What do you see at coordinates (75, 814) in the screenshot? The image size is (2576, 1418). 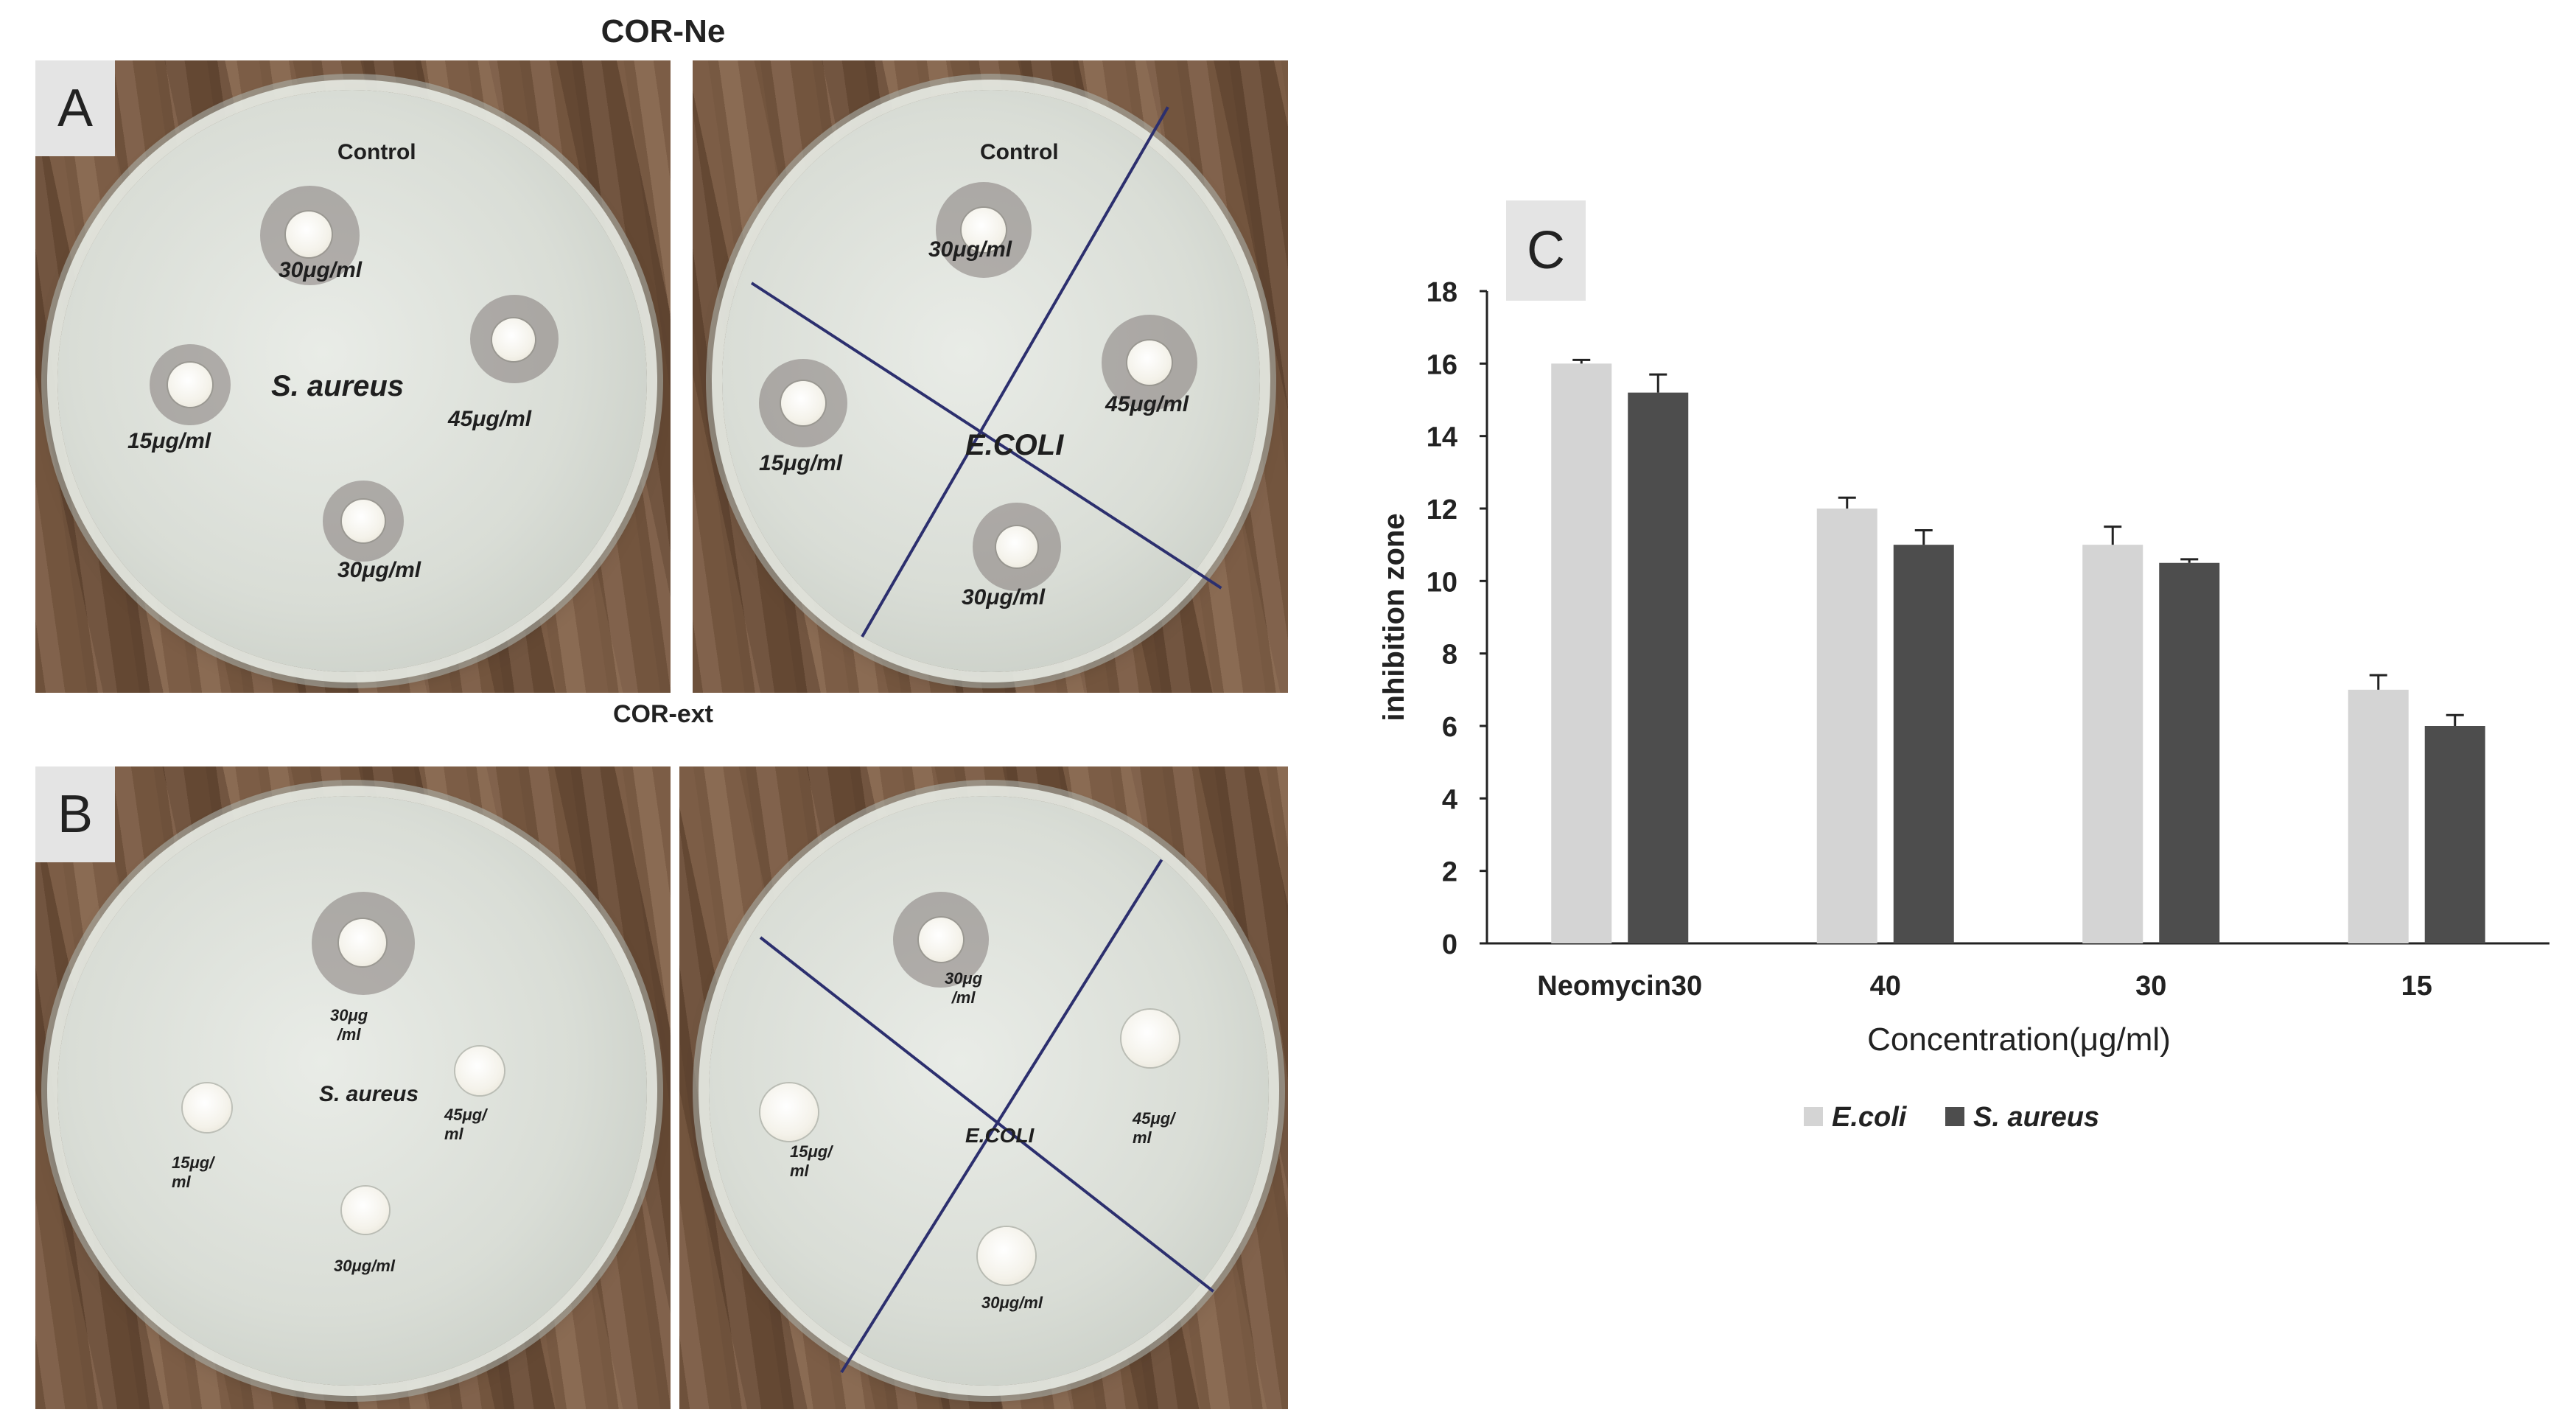 I see `panel-label-b: B` at bounding box center [75, 814].